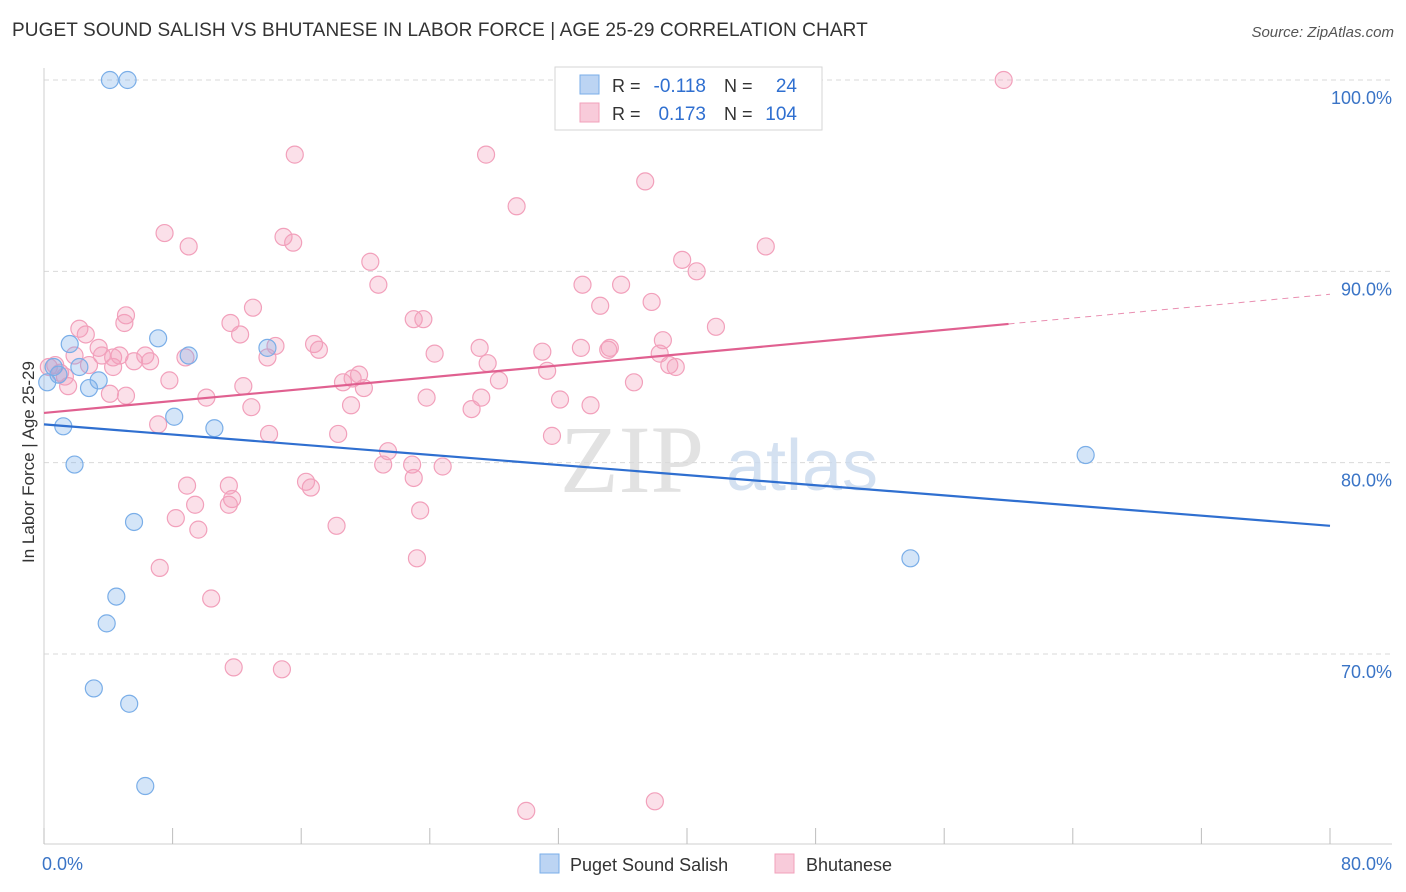  Describe the element at coordinates (682, 114) in the screenshot. I see `legend-r-value-2: 0.173` at that location.